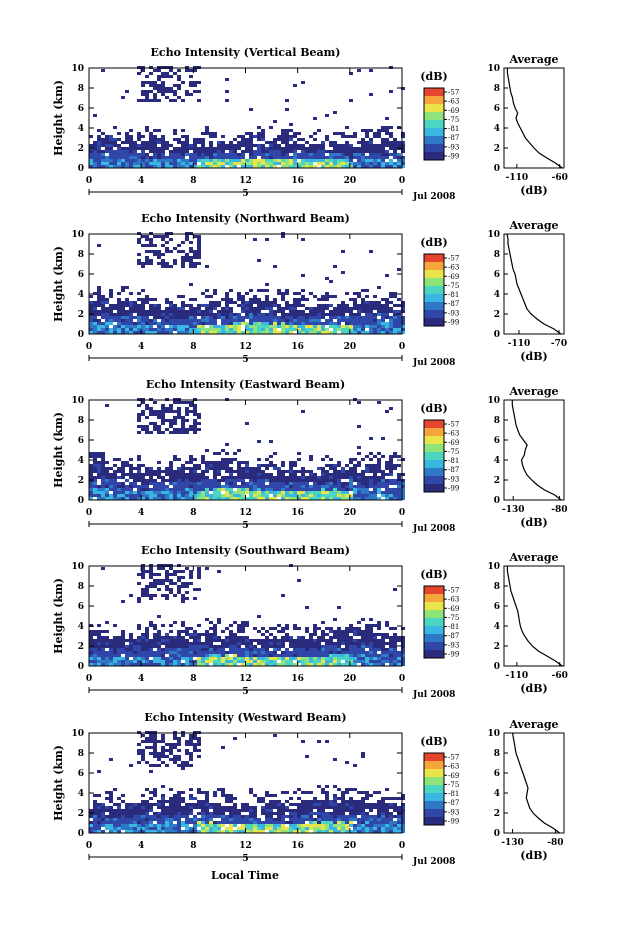 Image resolution: width=620 pixels, height=929 pixels. I want to click on colorbar-tick-label: -99, so click(453, 489).